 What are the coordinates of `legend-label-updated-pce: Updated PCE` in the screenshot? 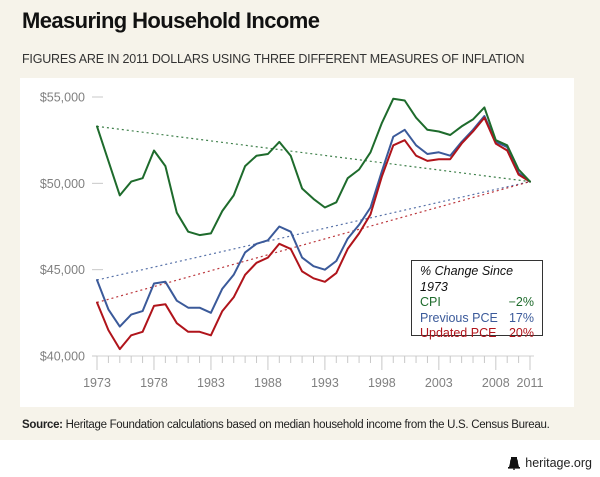 It's located at (458, 333).